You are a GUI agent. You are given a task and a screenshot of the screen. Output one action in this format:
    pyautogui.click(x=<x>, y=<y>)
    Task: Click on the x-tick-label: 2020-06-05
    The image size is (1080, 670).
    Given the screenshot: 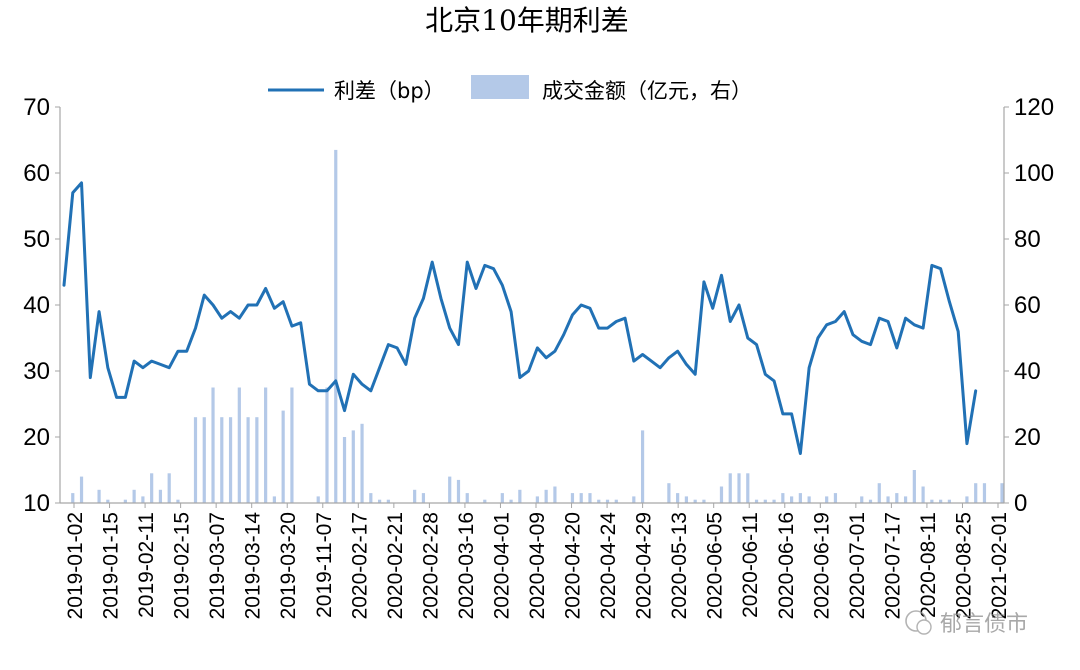 What is the action you would take?
    pyautogui.click(x=715, y=565)
    